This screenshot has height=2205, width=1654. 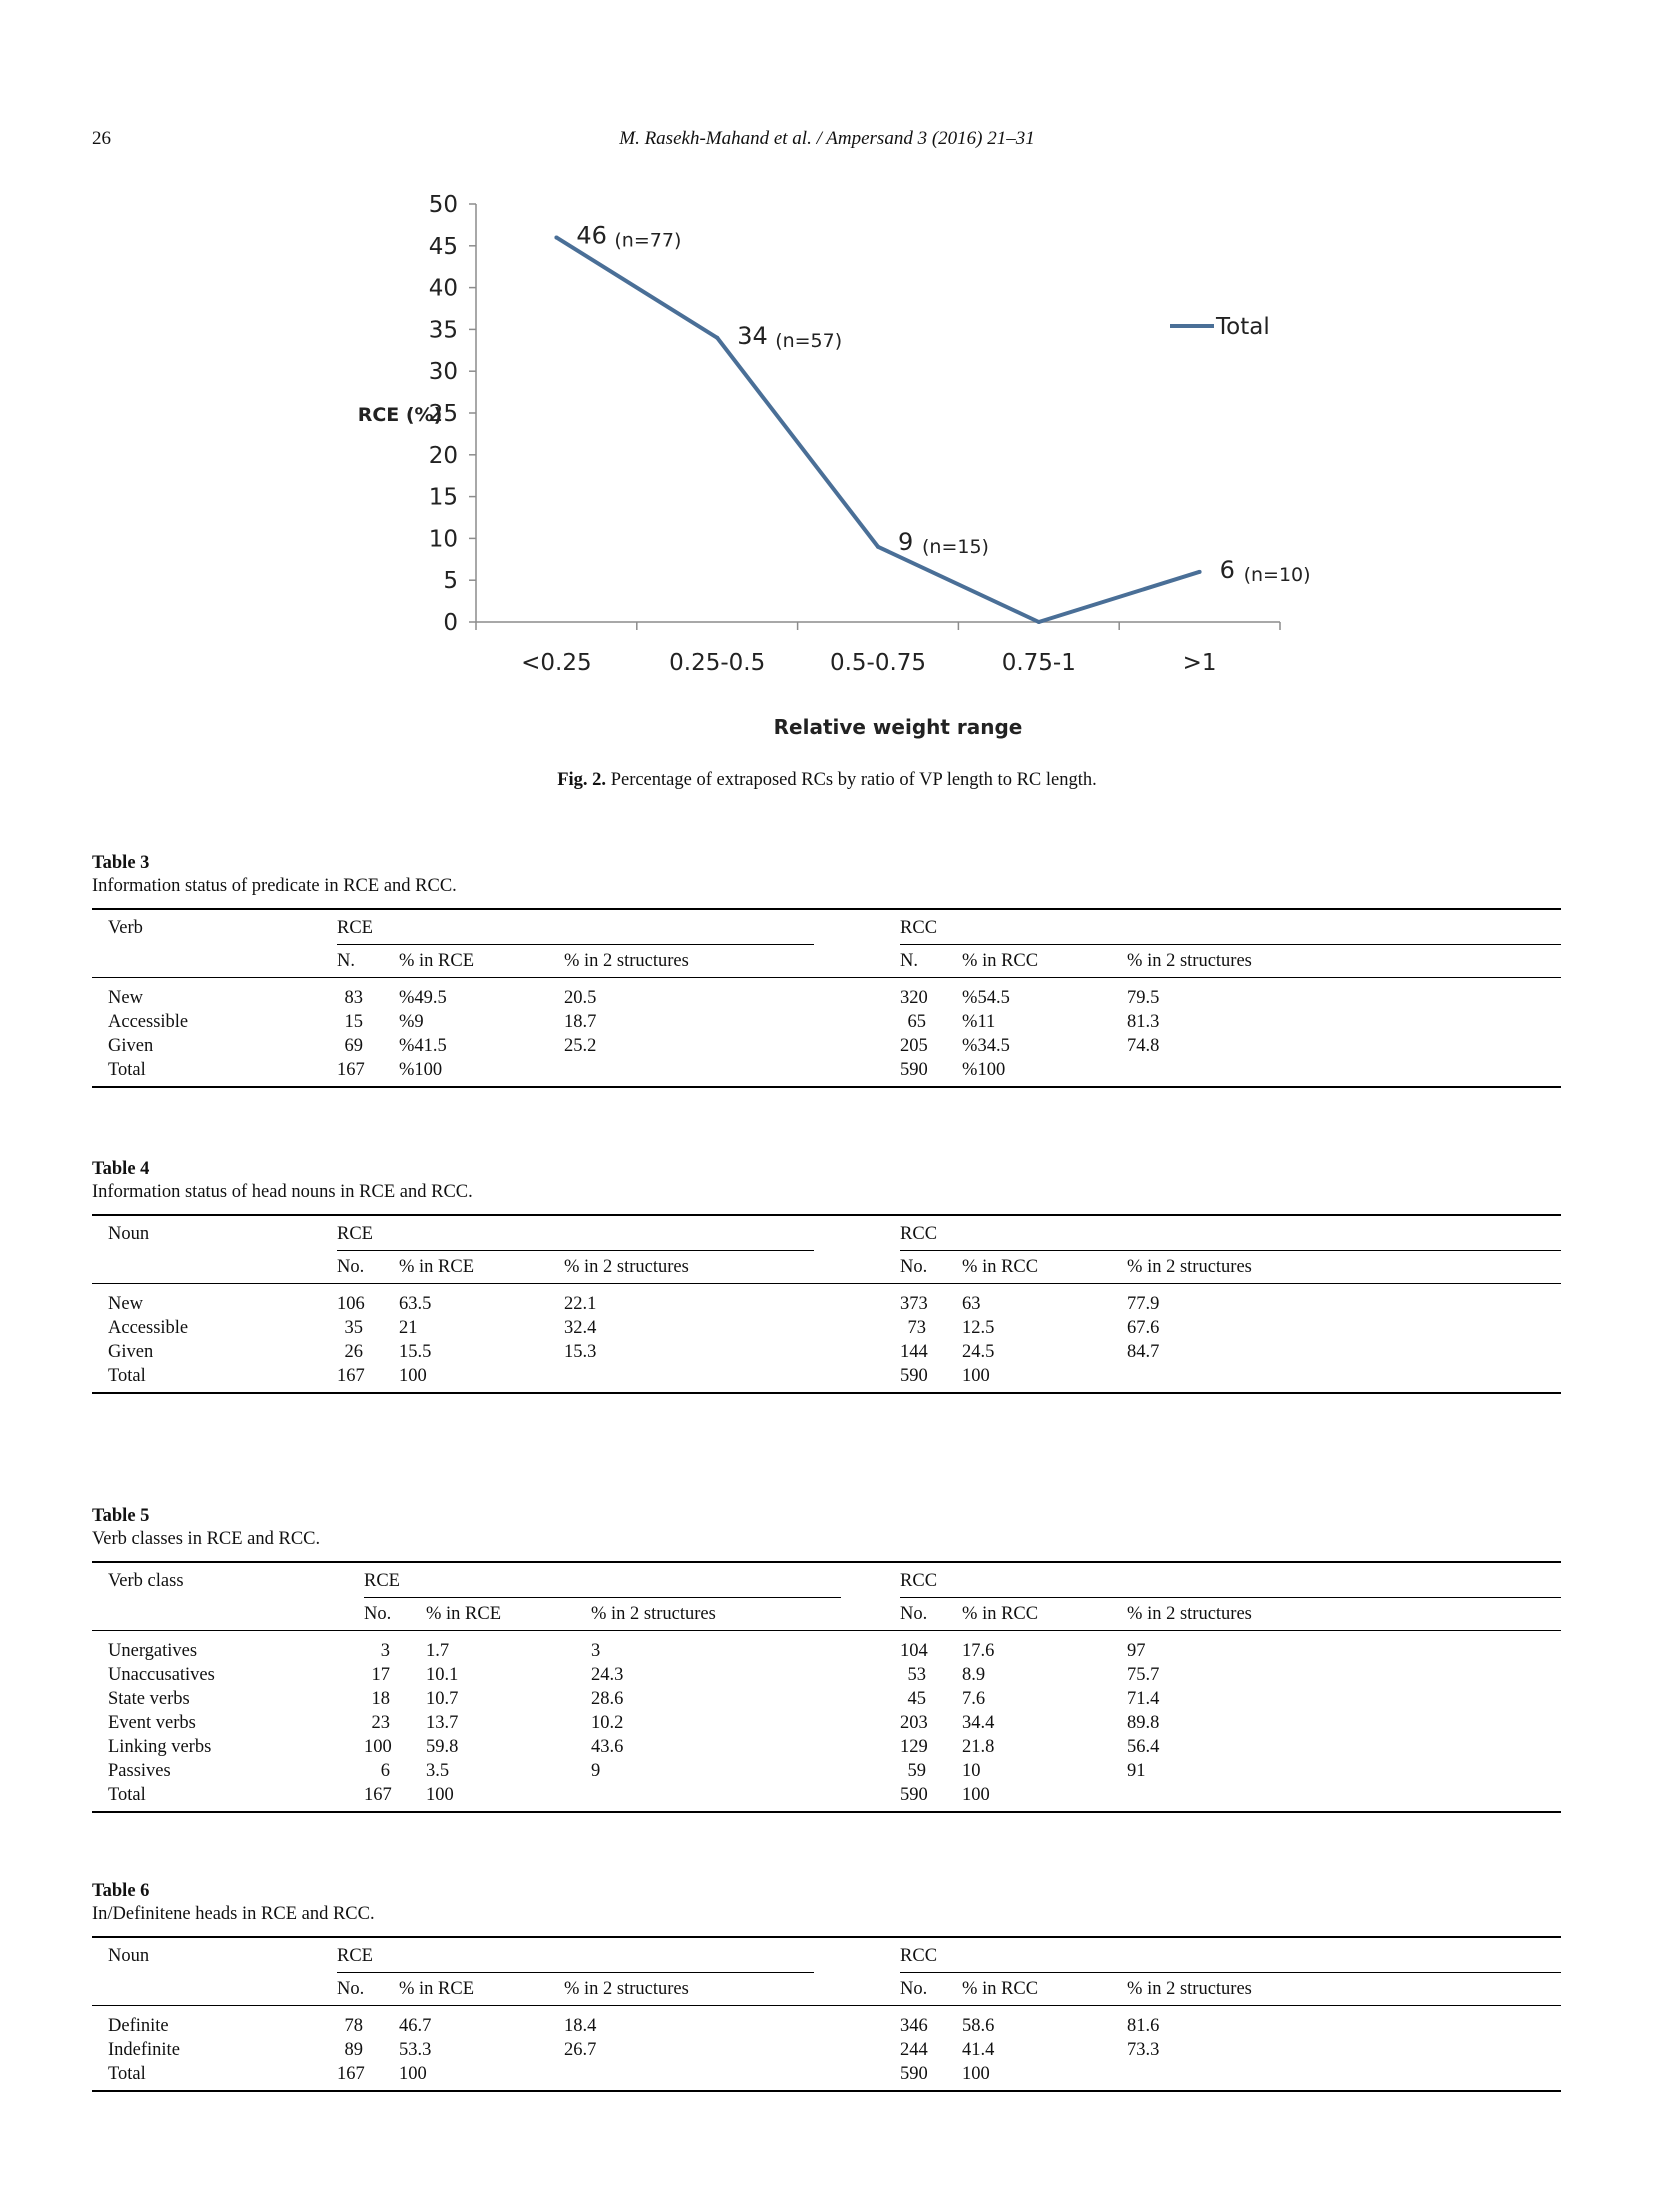 I want to click on table-row: Accessible 35 21 32.4 73 12.5 67.6, so click(x=826, y=1328).